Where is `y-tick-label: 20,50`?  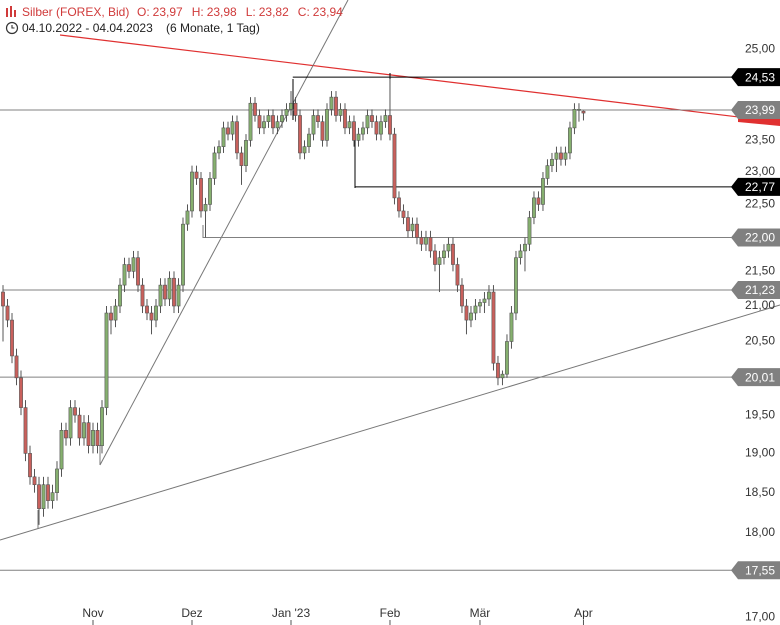
y-tick-label: 20,50 is located at coordinates (760, 341).